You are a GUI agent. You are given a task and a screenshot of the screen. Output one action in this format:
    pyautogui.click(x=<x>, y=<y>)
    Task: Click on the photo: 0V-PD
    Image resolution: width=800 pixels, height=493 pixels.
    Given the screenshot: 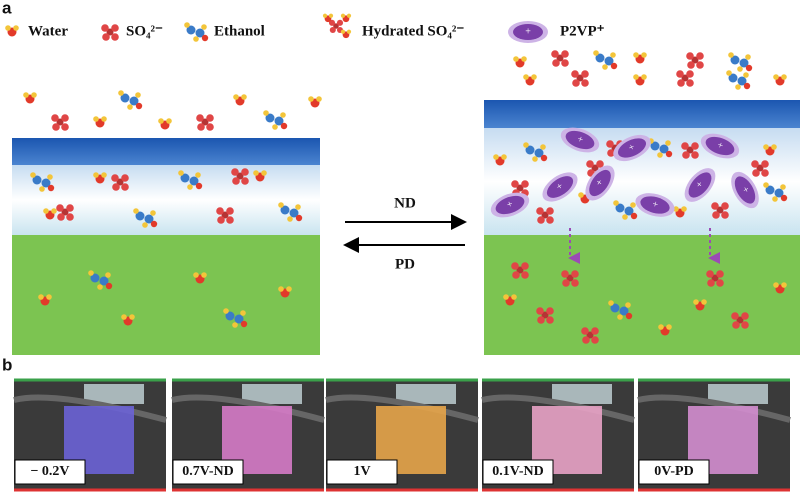 What is the action you would take?
    pyautogui.click(x=714, y=435)
    